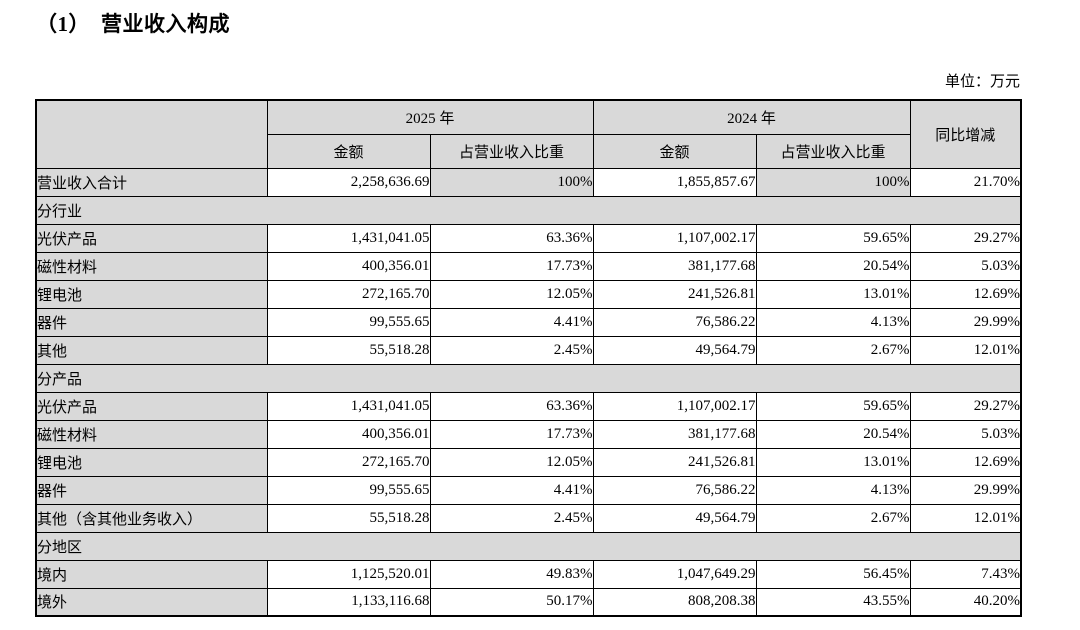 The width and height of the screenshot is (1080, 630). Describe the element at coordinates (348, 182) in the screenshot. I see `amount-2025: 2,258,636.69` at that location.